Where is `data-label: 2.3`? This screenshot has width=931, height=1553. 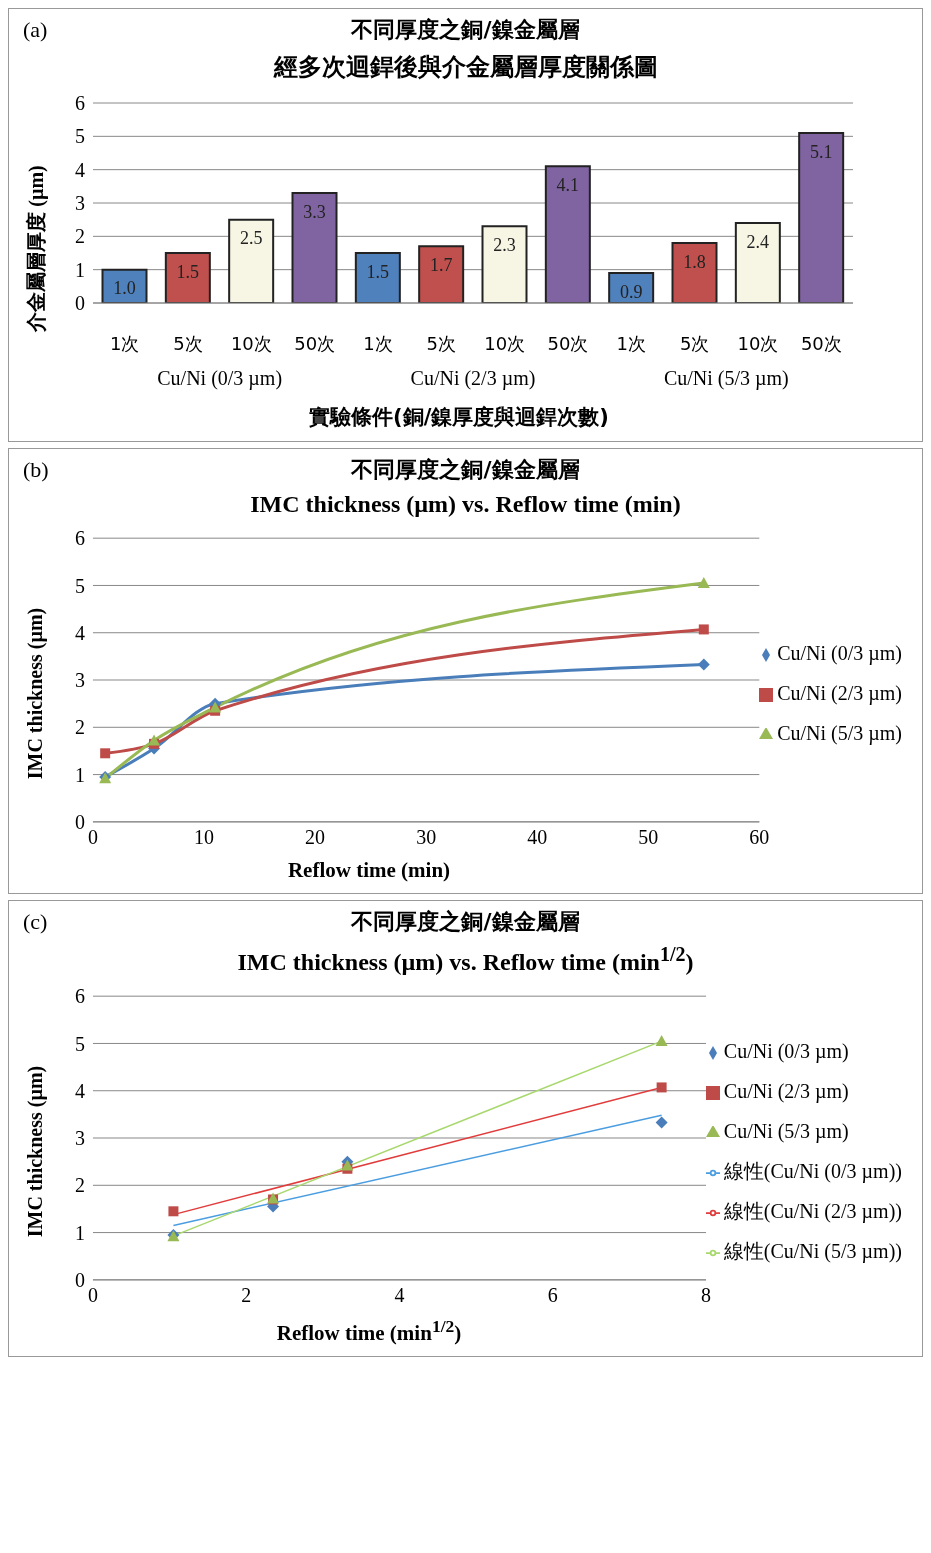
data-label: 2.3 is located at coordinates (504, 245).